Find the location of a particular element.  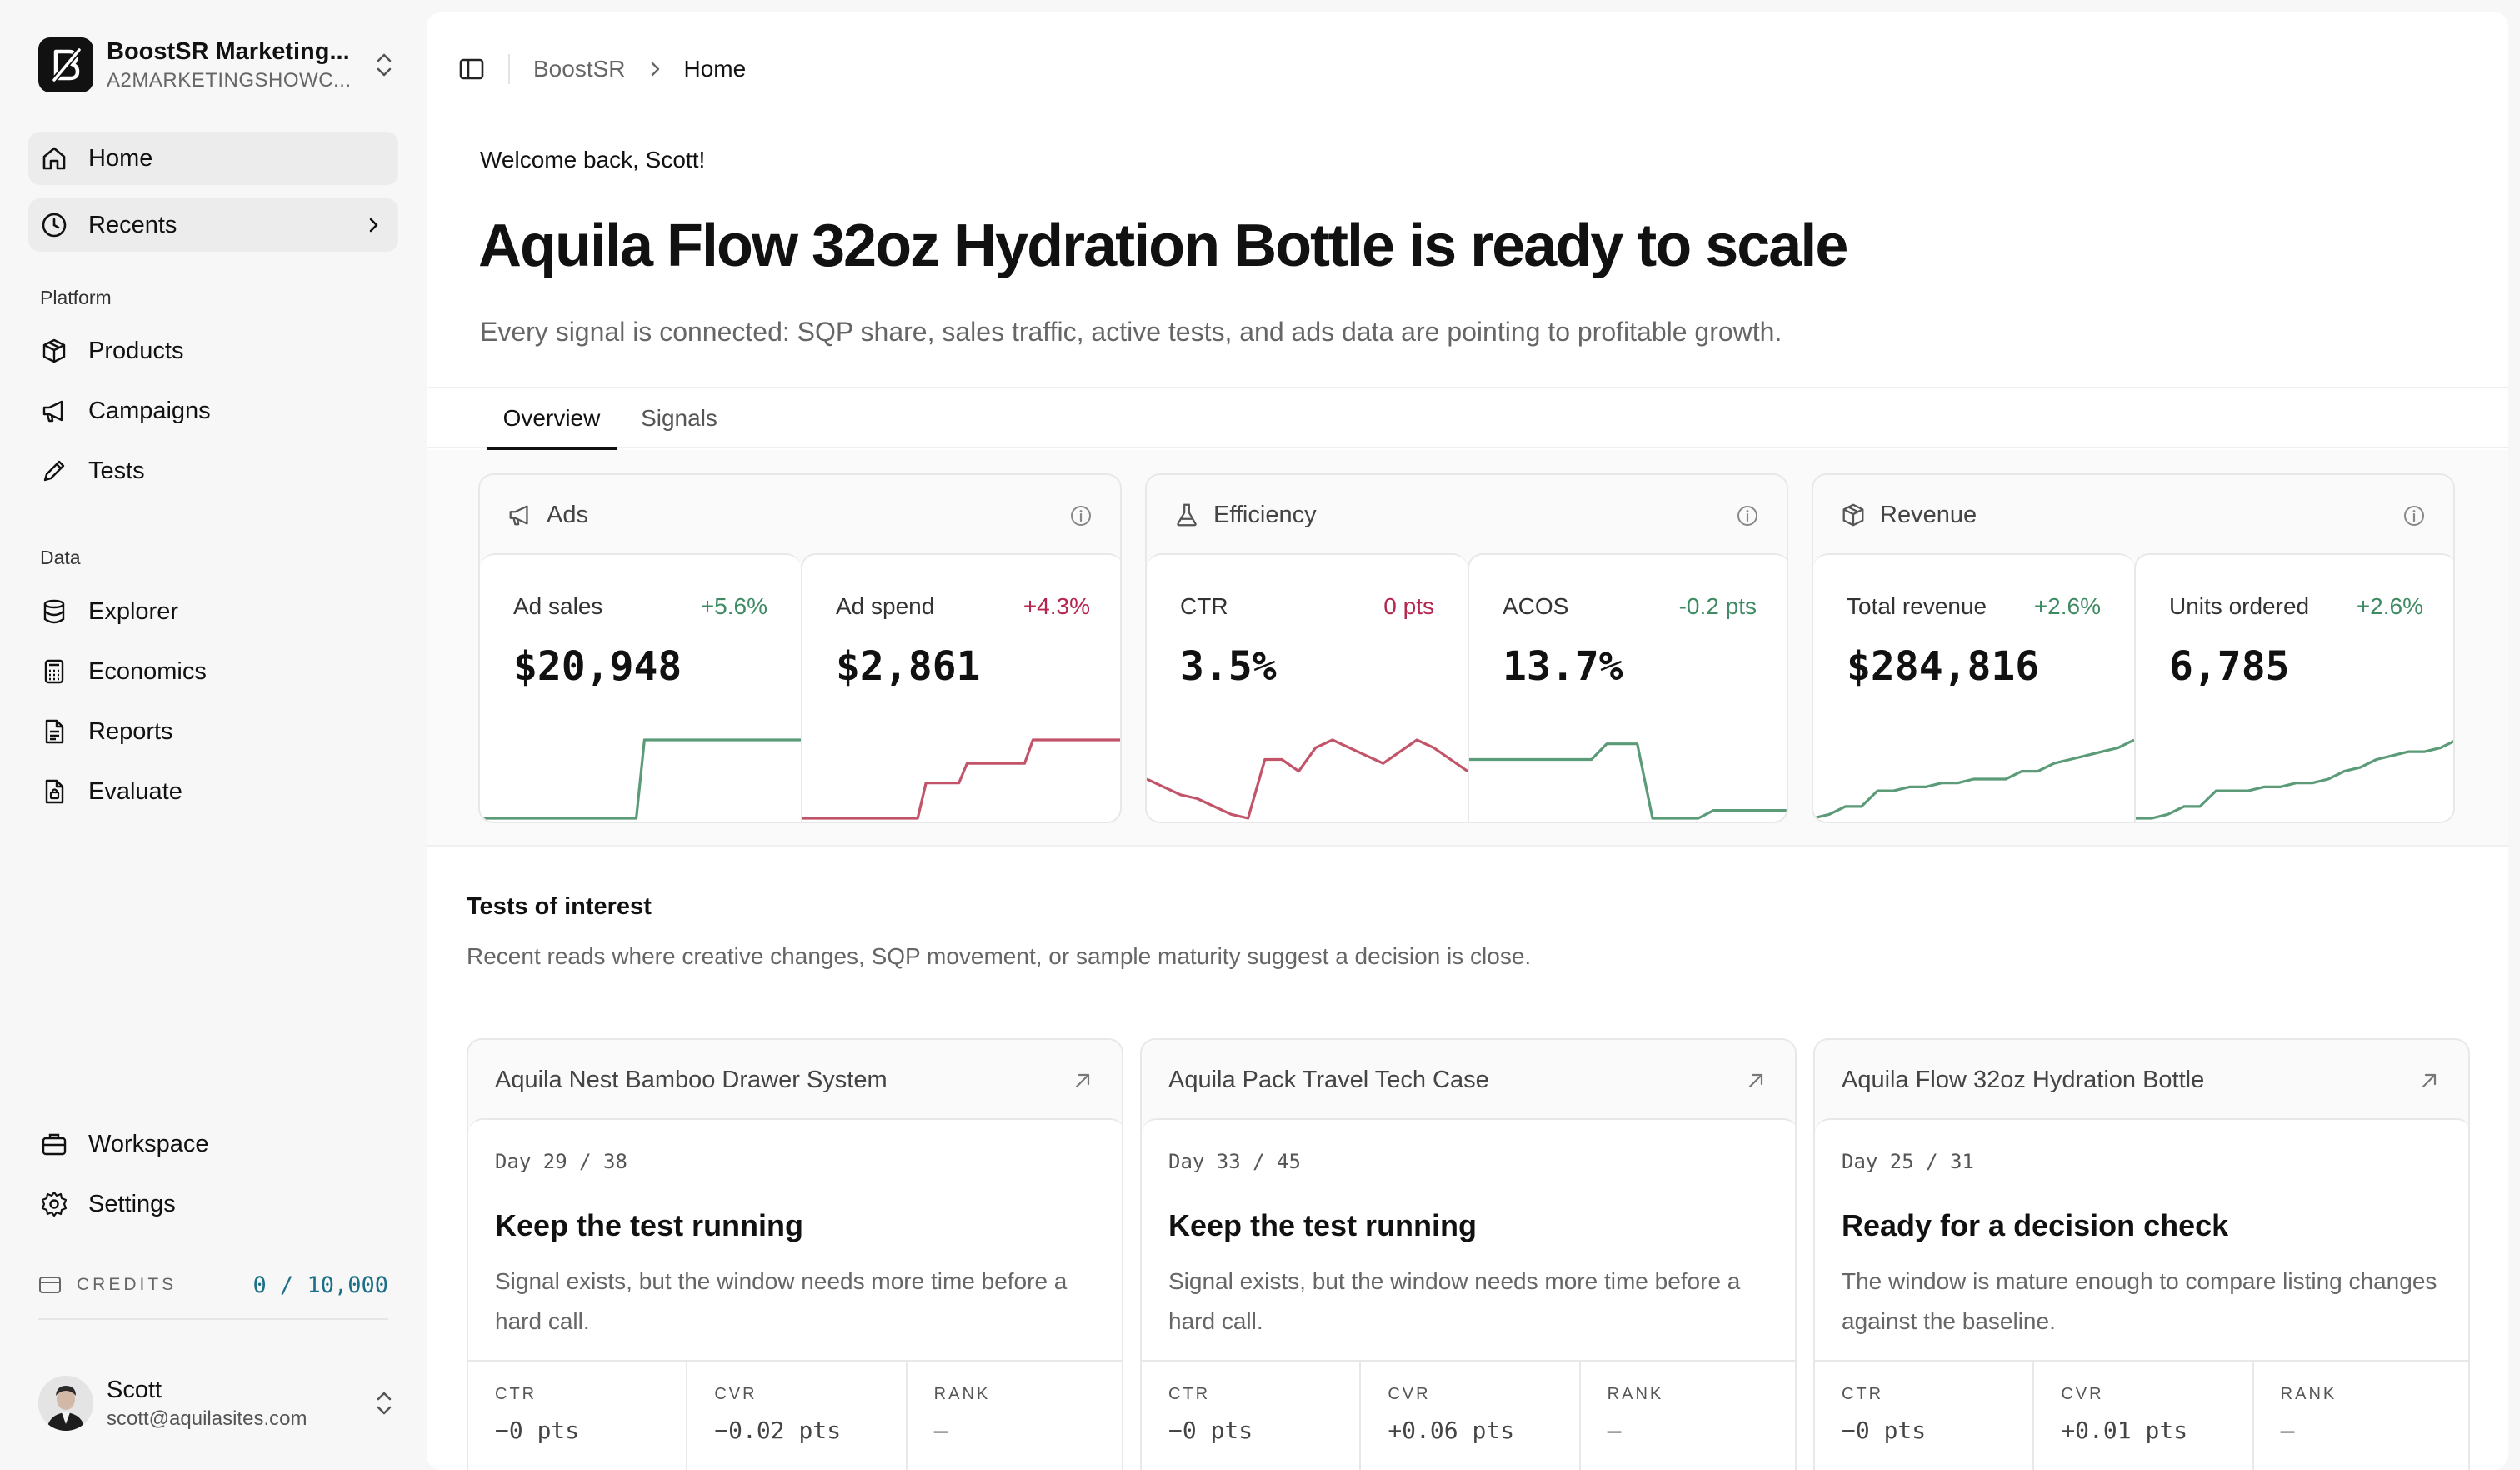

test-stats: CTR −0 pts CVR −0.02 pts RANK — is located at coordinates (795, 1415).